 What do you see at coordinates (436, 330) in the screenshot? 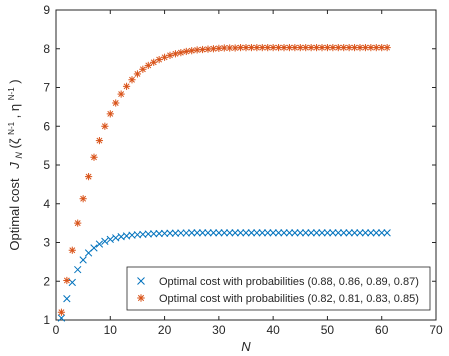
I see `x-tick-label: 70` at bounding box center [436, 330].